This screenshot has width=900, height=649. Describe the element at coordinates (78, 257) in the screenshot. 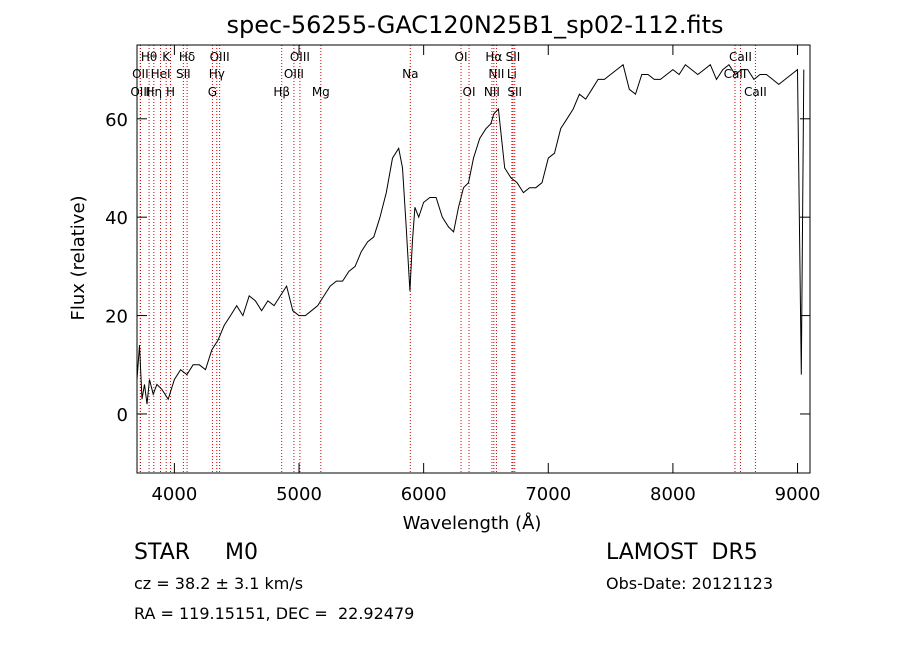

I see `y-axis-label: Flux (relative)` at that location.